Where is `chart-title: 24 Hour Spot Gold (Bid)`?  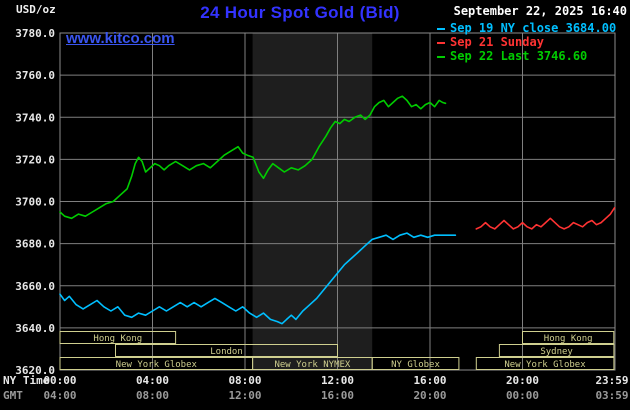
chart-title: 24 Hour Spot Gold (Bid) is located at coordinates (300, 12).